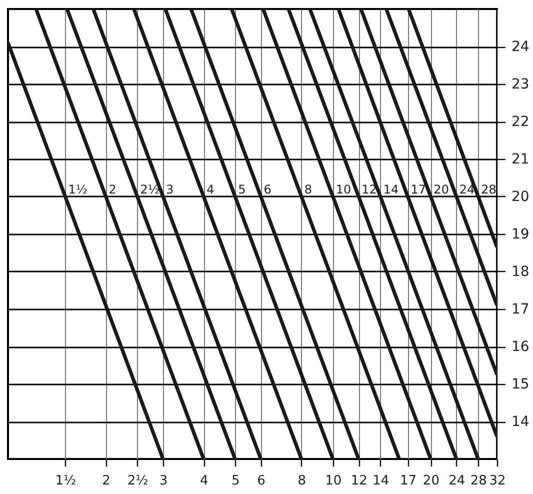 The width and height of the screenshot is (533, 494). I want to click on x-tick-label: 10, so click(333, 481).